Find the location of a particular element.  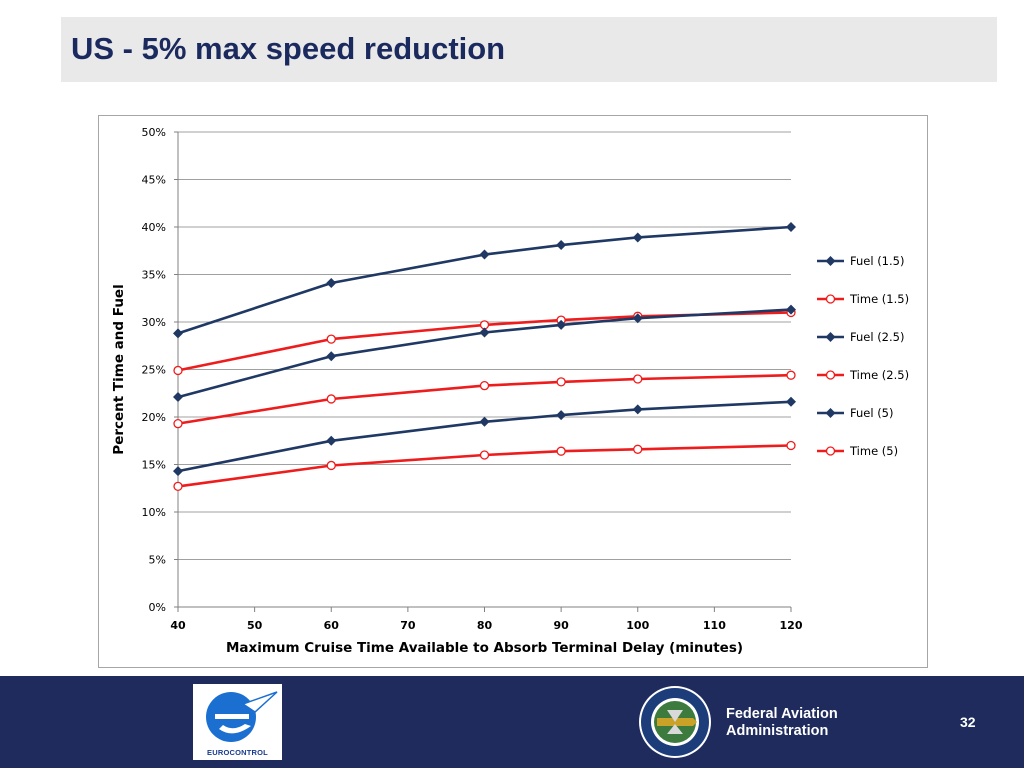

agency-line-1: Federal Aviation is located at coordinates (782, 714).